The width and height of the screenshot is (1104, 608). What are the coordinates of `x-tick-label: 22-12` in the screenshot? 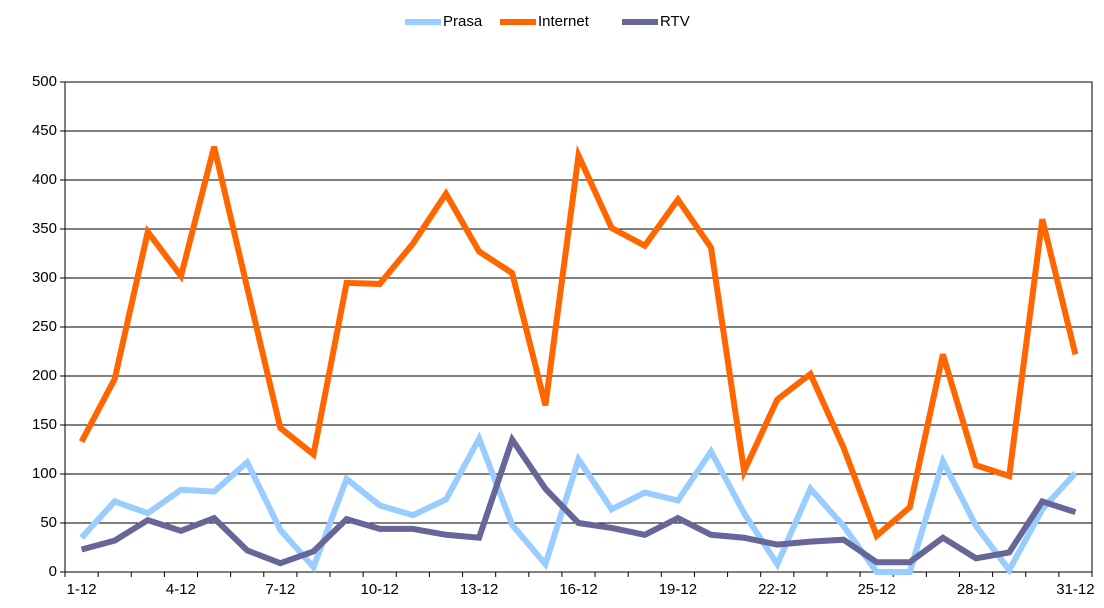 It's located at (777, 589).